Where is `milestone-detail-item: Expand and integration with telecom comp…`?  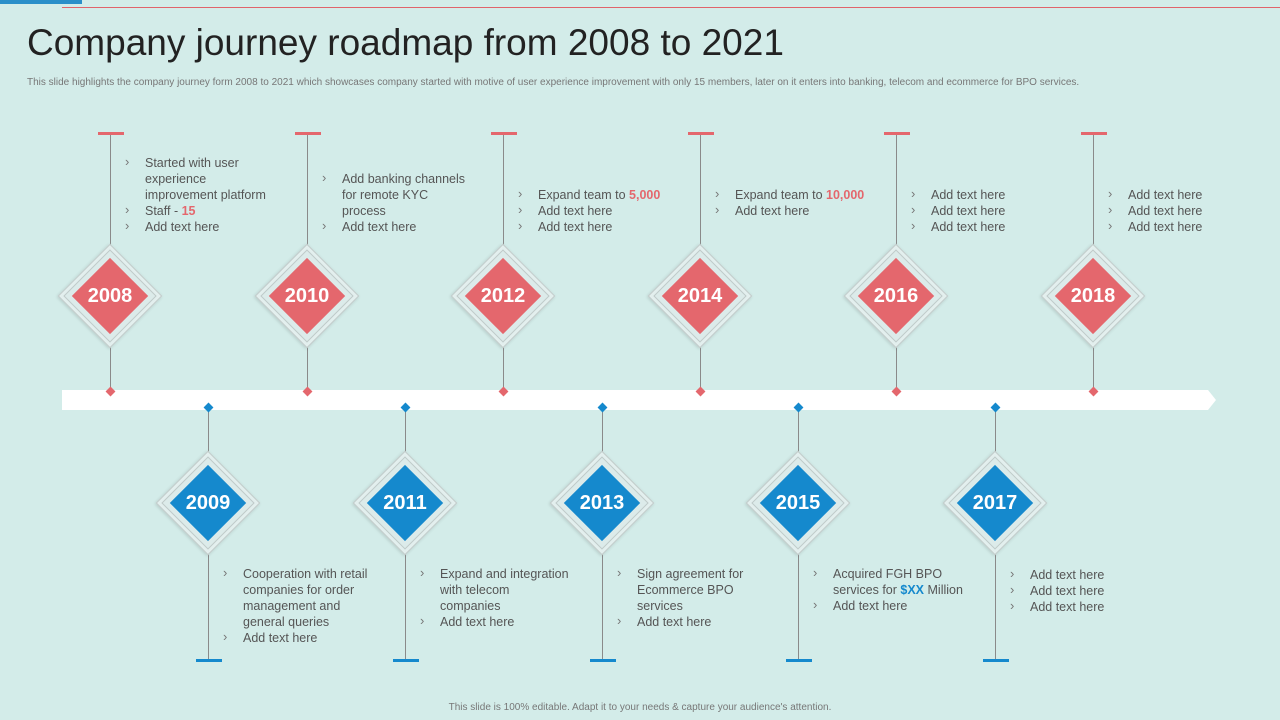 milestone-detail-item: Expand and integration with telecom comp… is located at coordinates (495, 589).